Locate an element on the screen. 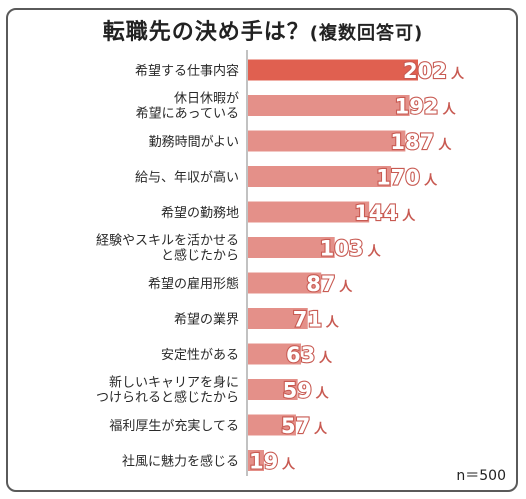  chart-title: 転職先の決め手は？(複数回答可) is located at coordinates (263, 30).